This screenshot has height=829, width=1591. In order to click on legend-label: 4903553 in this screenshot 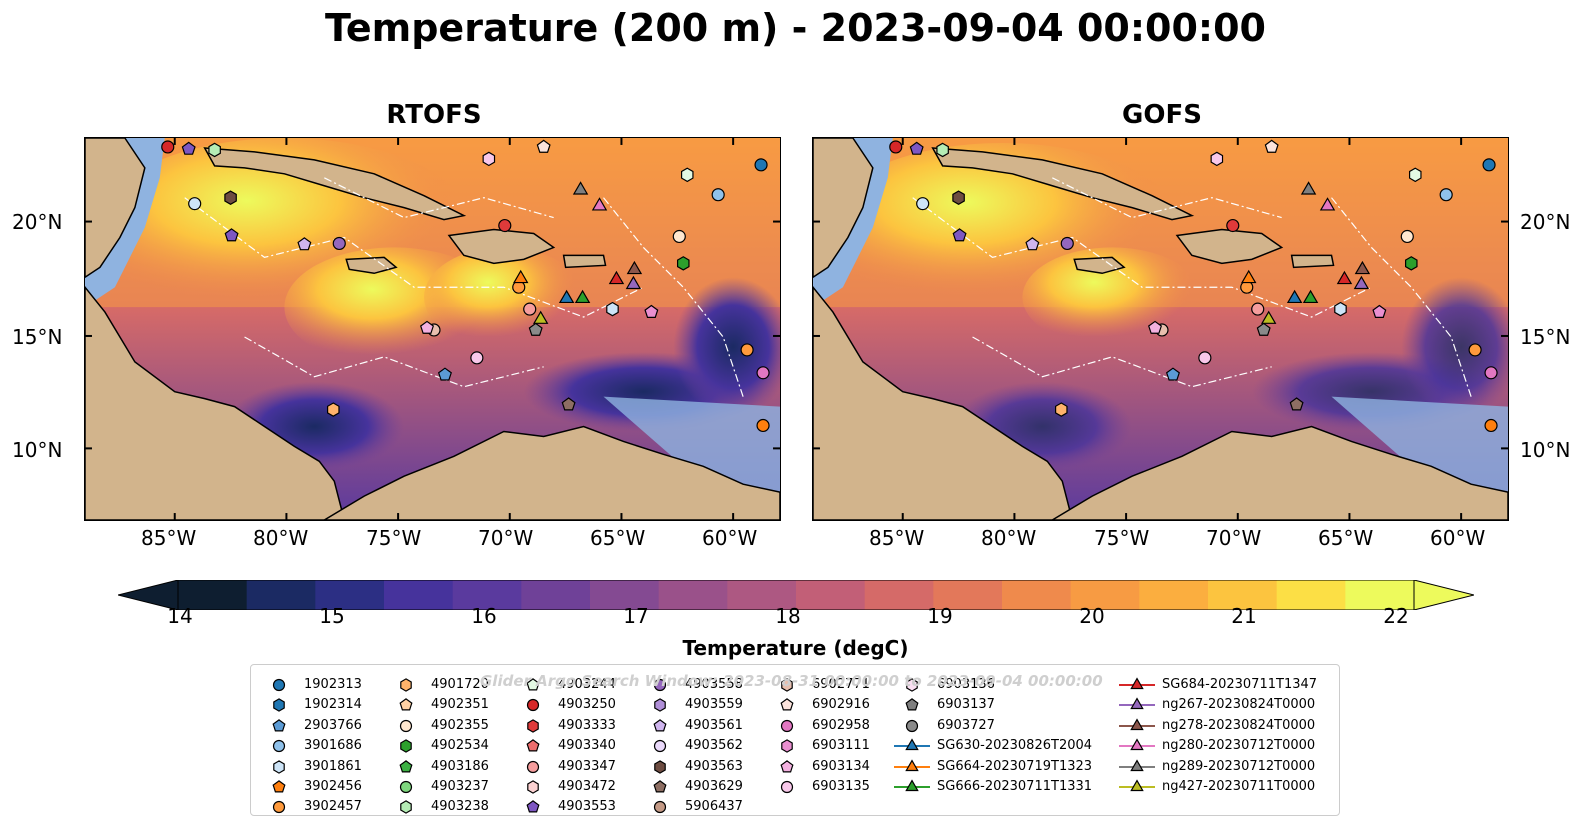, I will do `click(587, 807)`.